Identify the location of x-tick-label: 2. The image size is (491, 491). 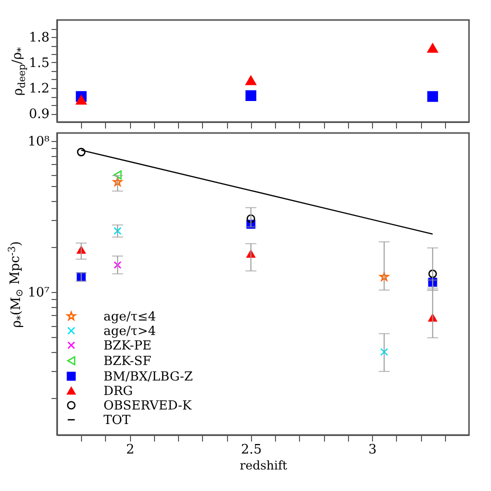
(130, 450).